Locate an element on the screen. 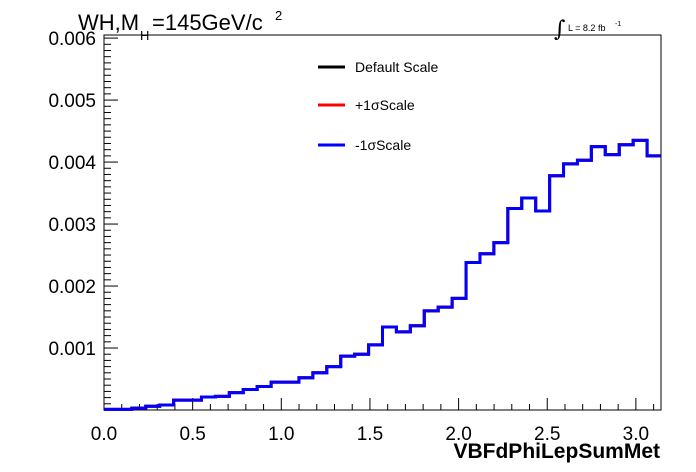  y-axis: 0.001 0.002 0.003 0.004 0.005 0.006 is located at coordinates (83, 217).